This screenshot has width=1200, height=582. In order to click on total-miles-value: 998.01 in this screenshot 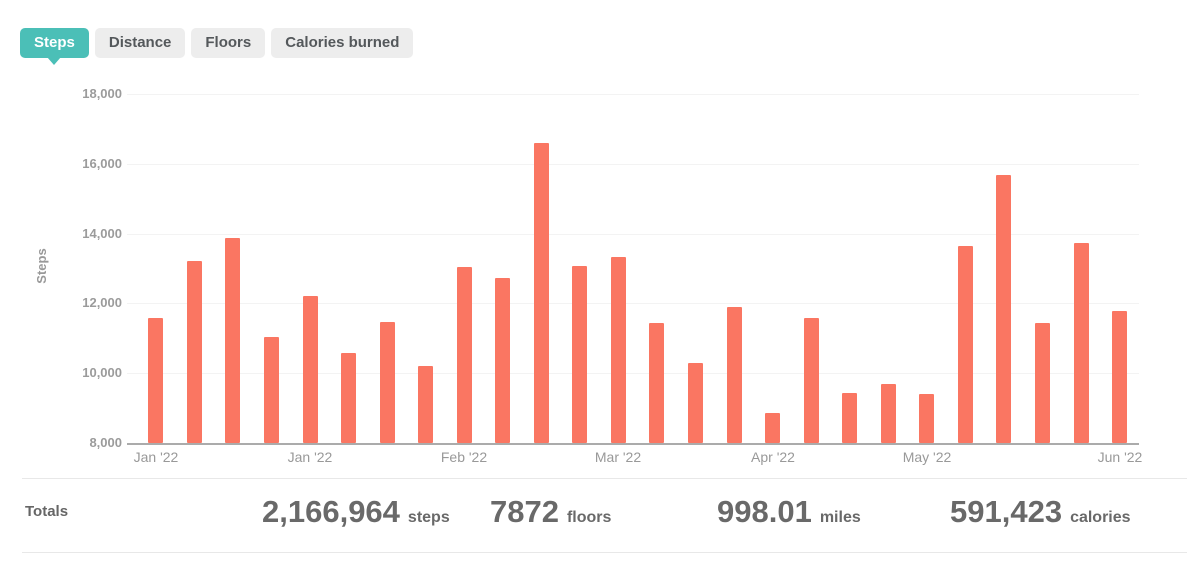, I will do `click(764, 511)`.